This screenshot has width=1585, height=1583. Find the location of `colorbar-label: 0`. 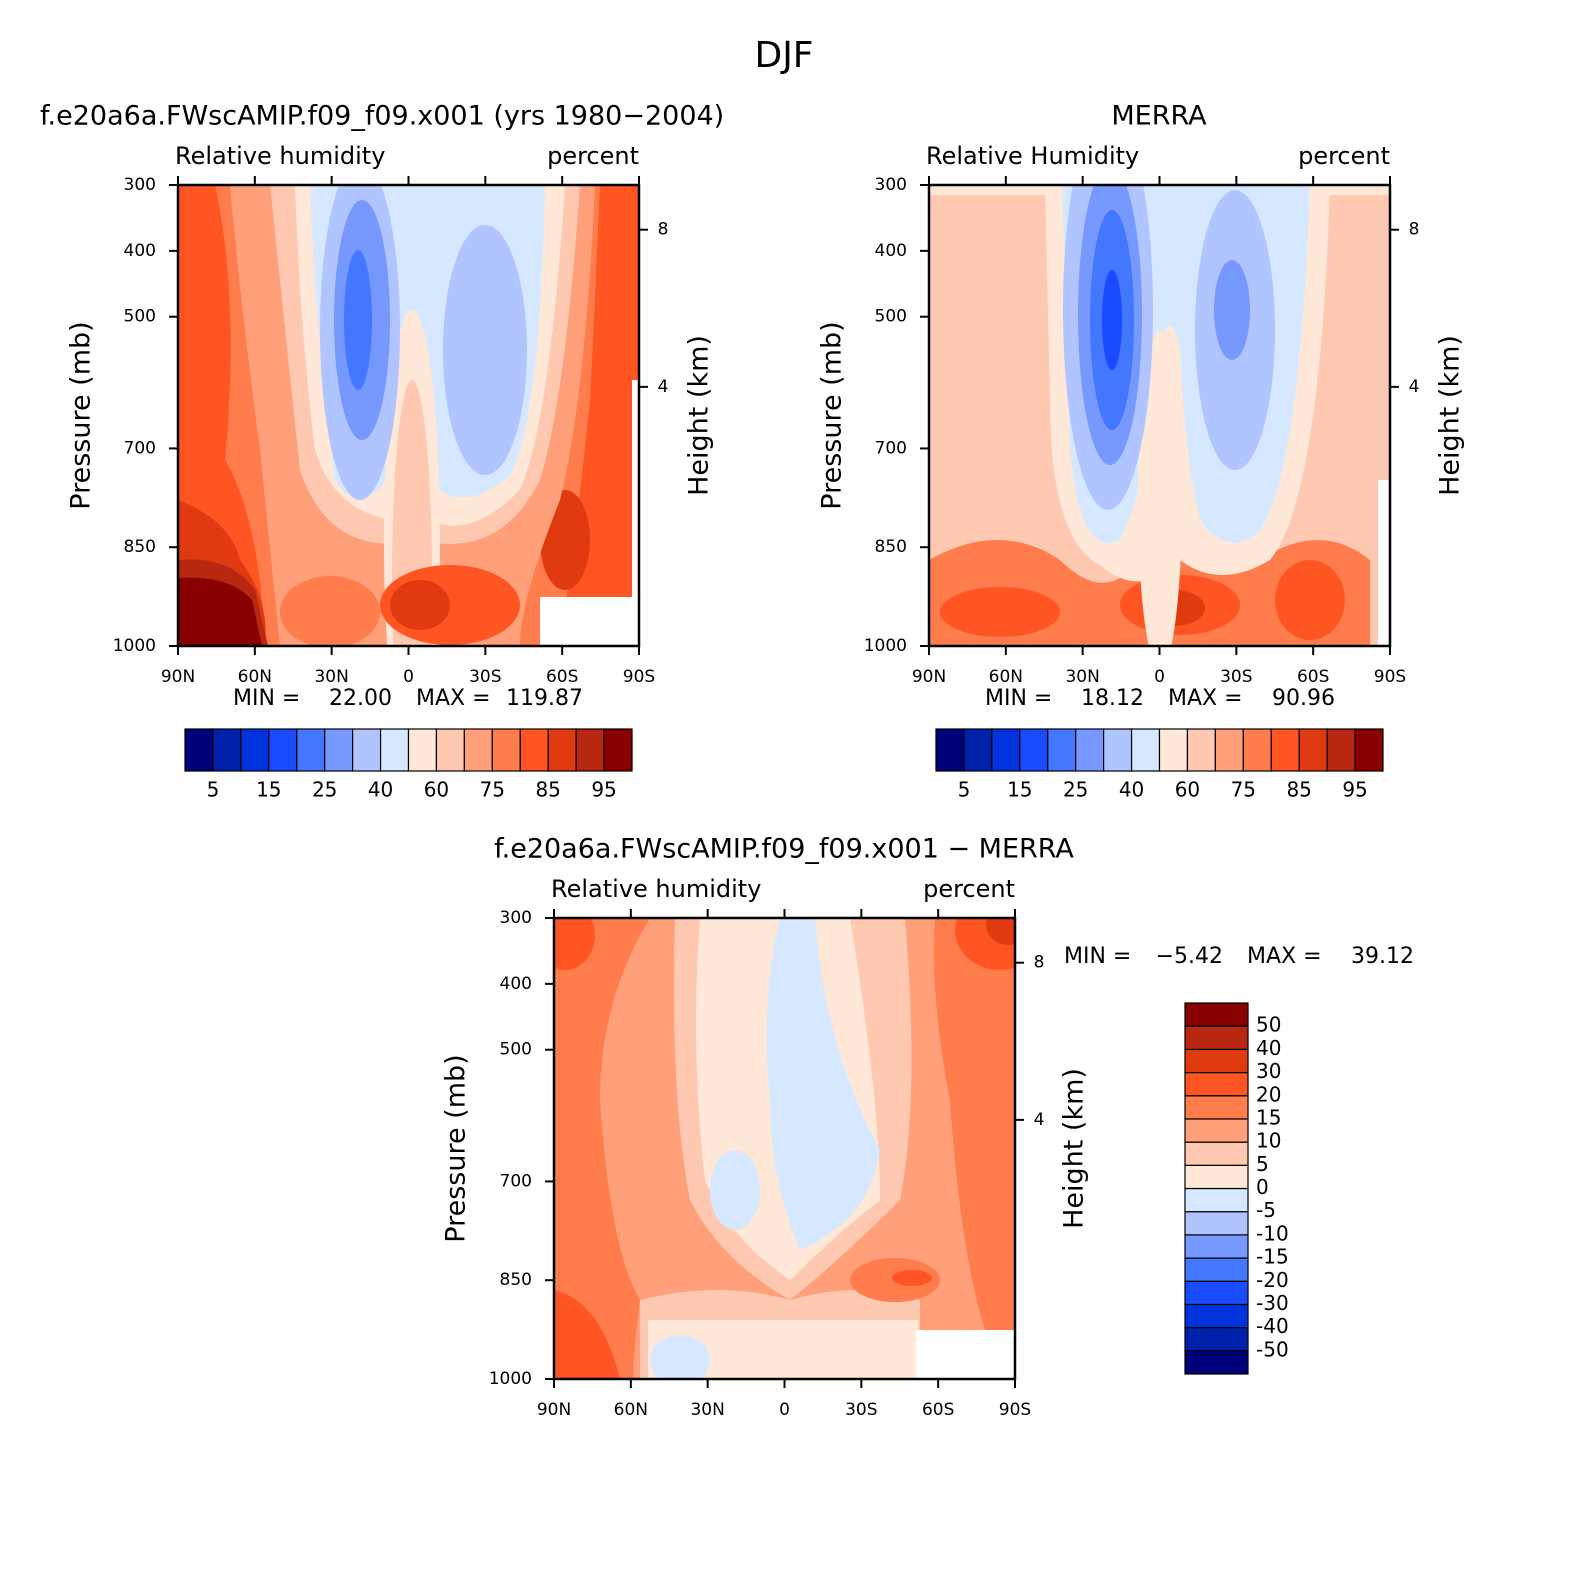

colorbar-label: 0 is located at coordinates (1262, 1187).